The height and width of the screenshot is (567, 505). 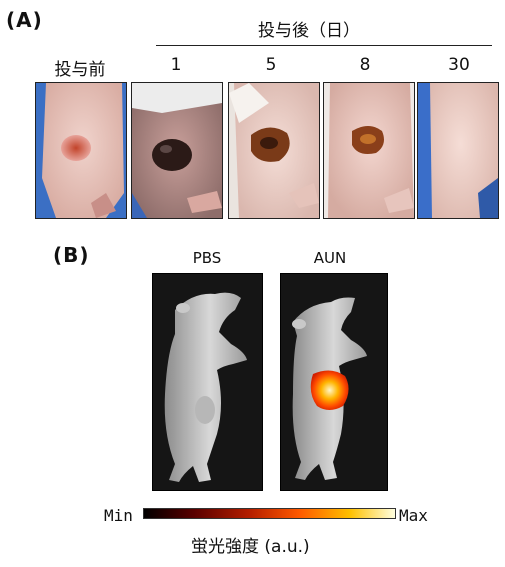 I want to click on scale-max-label: Max, so click(x=413, y=515).